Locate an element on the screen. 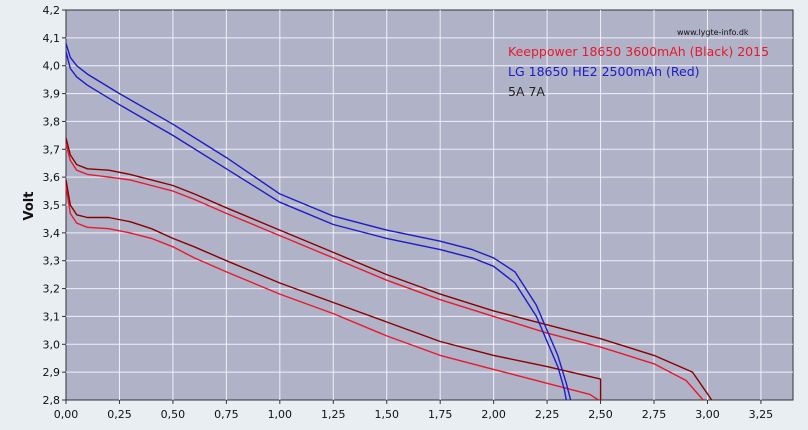  x-tick-label: 2,50 is located at coordinates (600, 414).